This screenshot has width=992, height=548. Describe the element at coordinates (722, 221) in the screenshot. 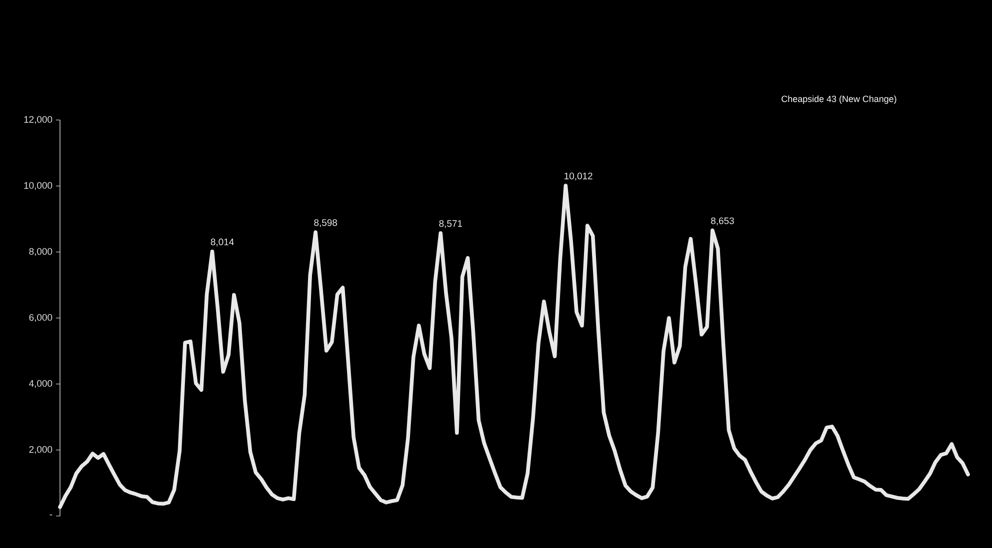

I see `data-label: 8,653` at that location.